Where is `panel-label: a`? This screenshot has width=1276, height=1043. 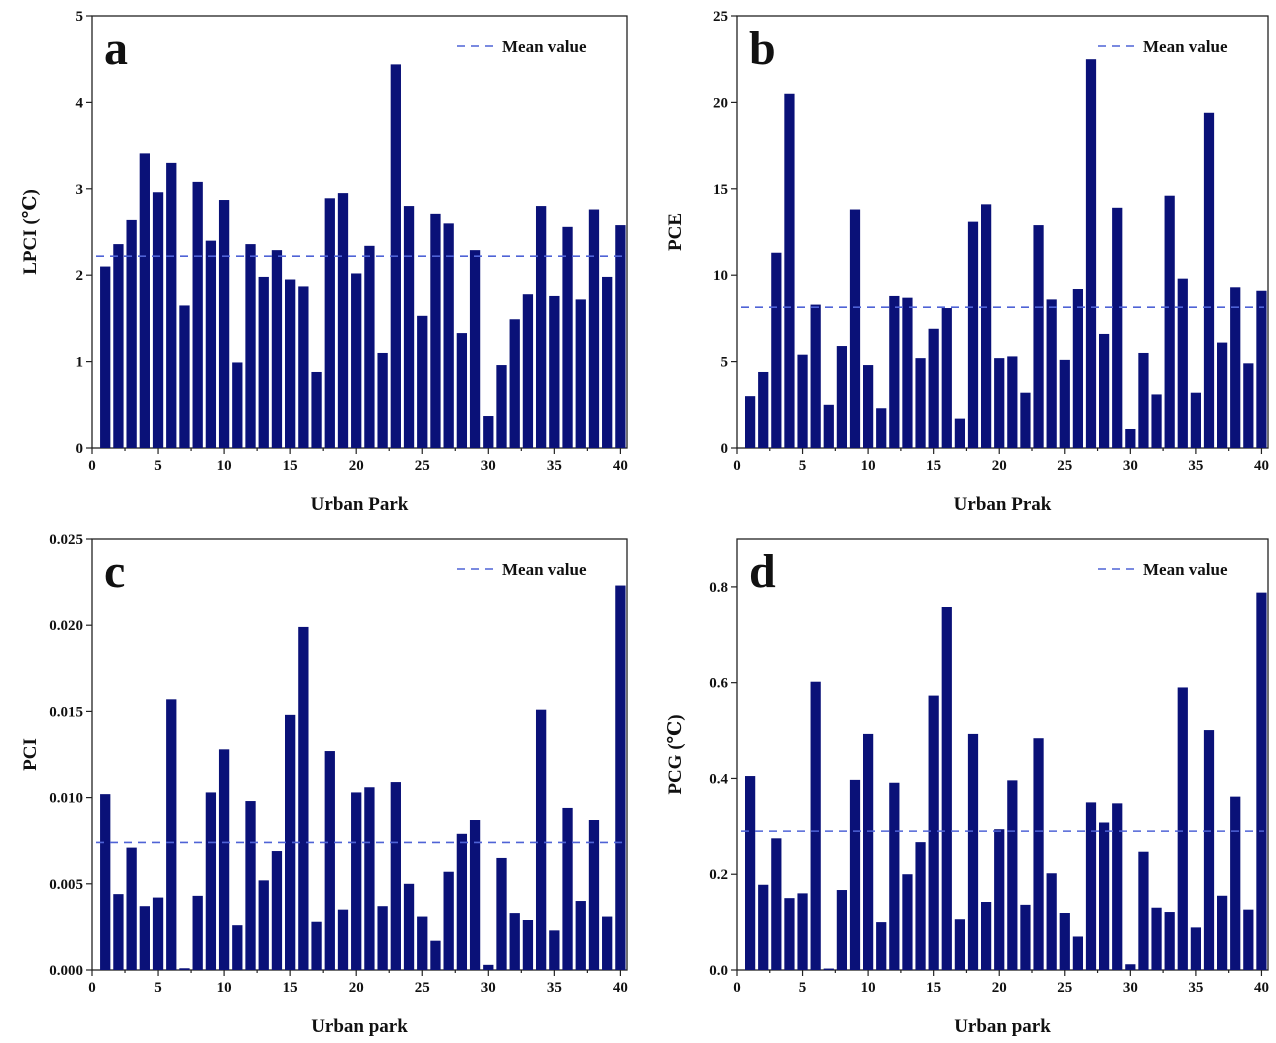 panel-label: a is located at coordinates (116, 48).